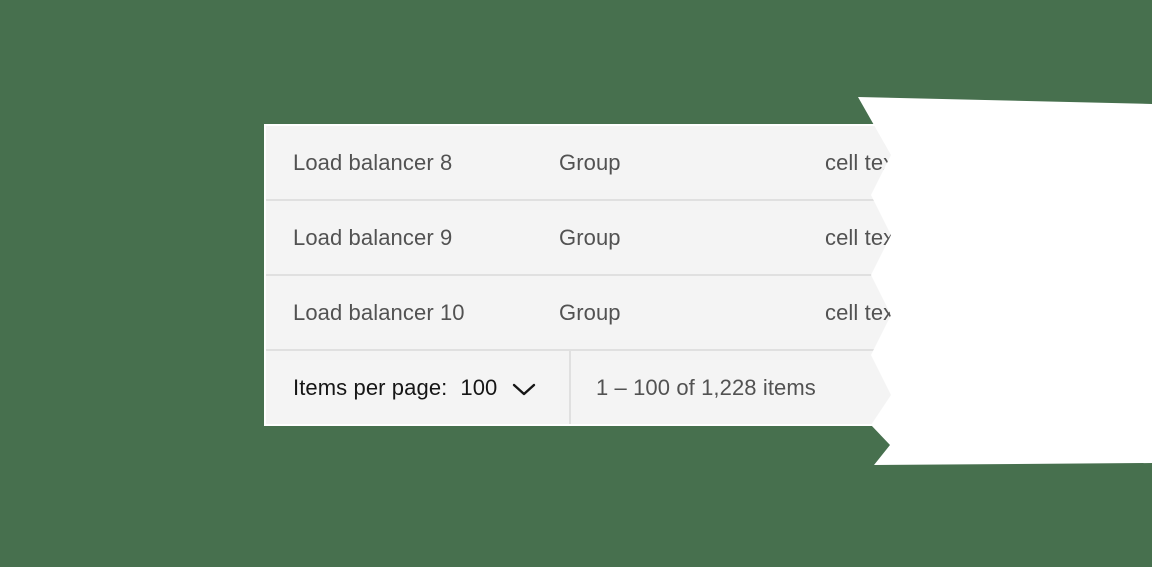 Image resolution: width=1152 pixels, height=567 pixels. I want to click on page-size-value: 100, so click(479, 387).